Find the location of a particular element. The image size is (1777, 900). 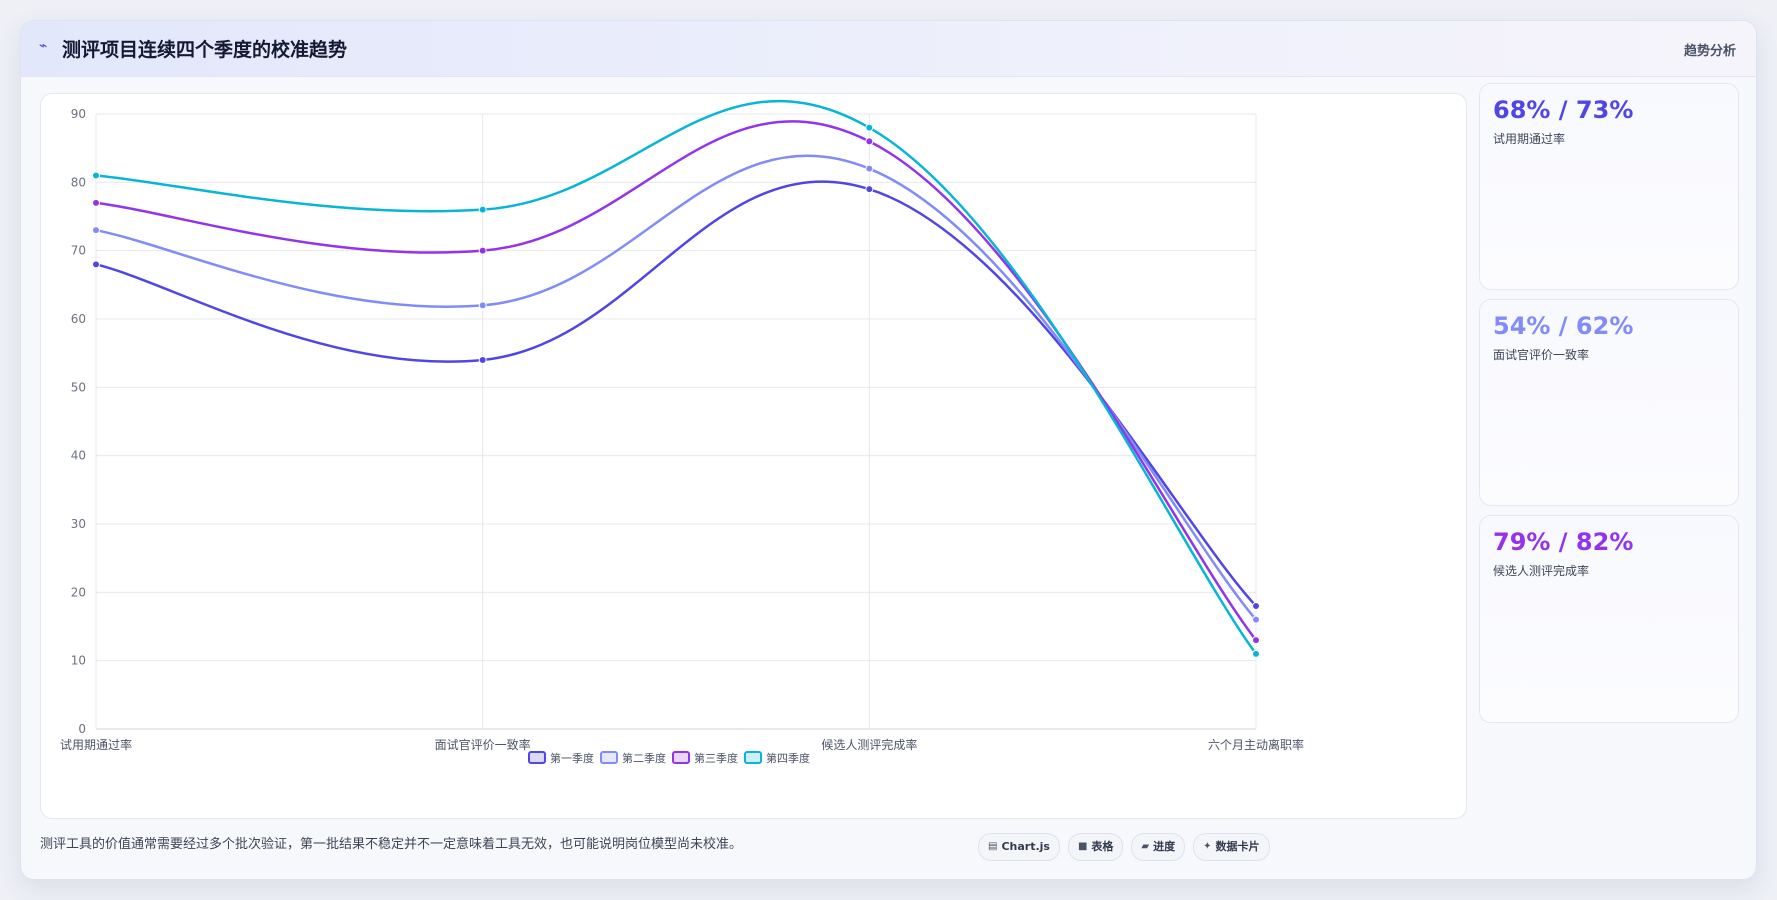

x-tick-label: 试用期通过率 is located at coordinates (96, 744).